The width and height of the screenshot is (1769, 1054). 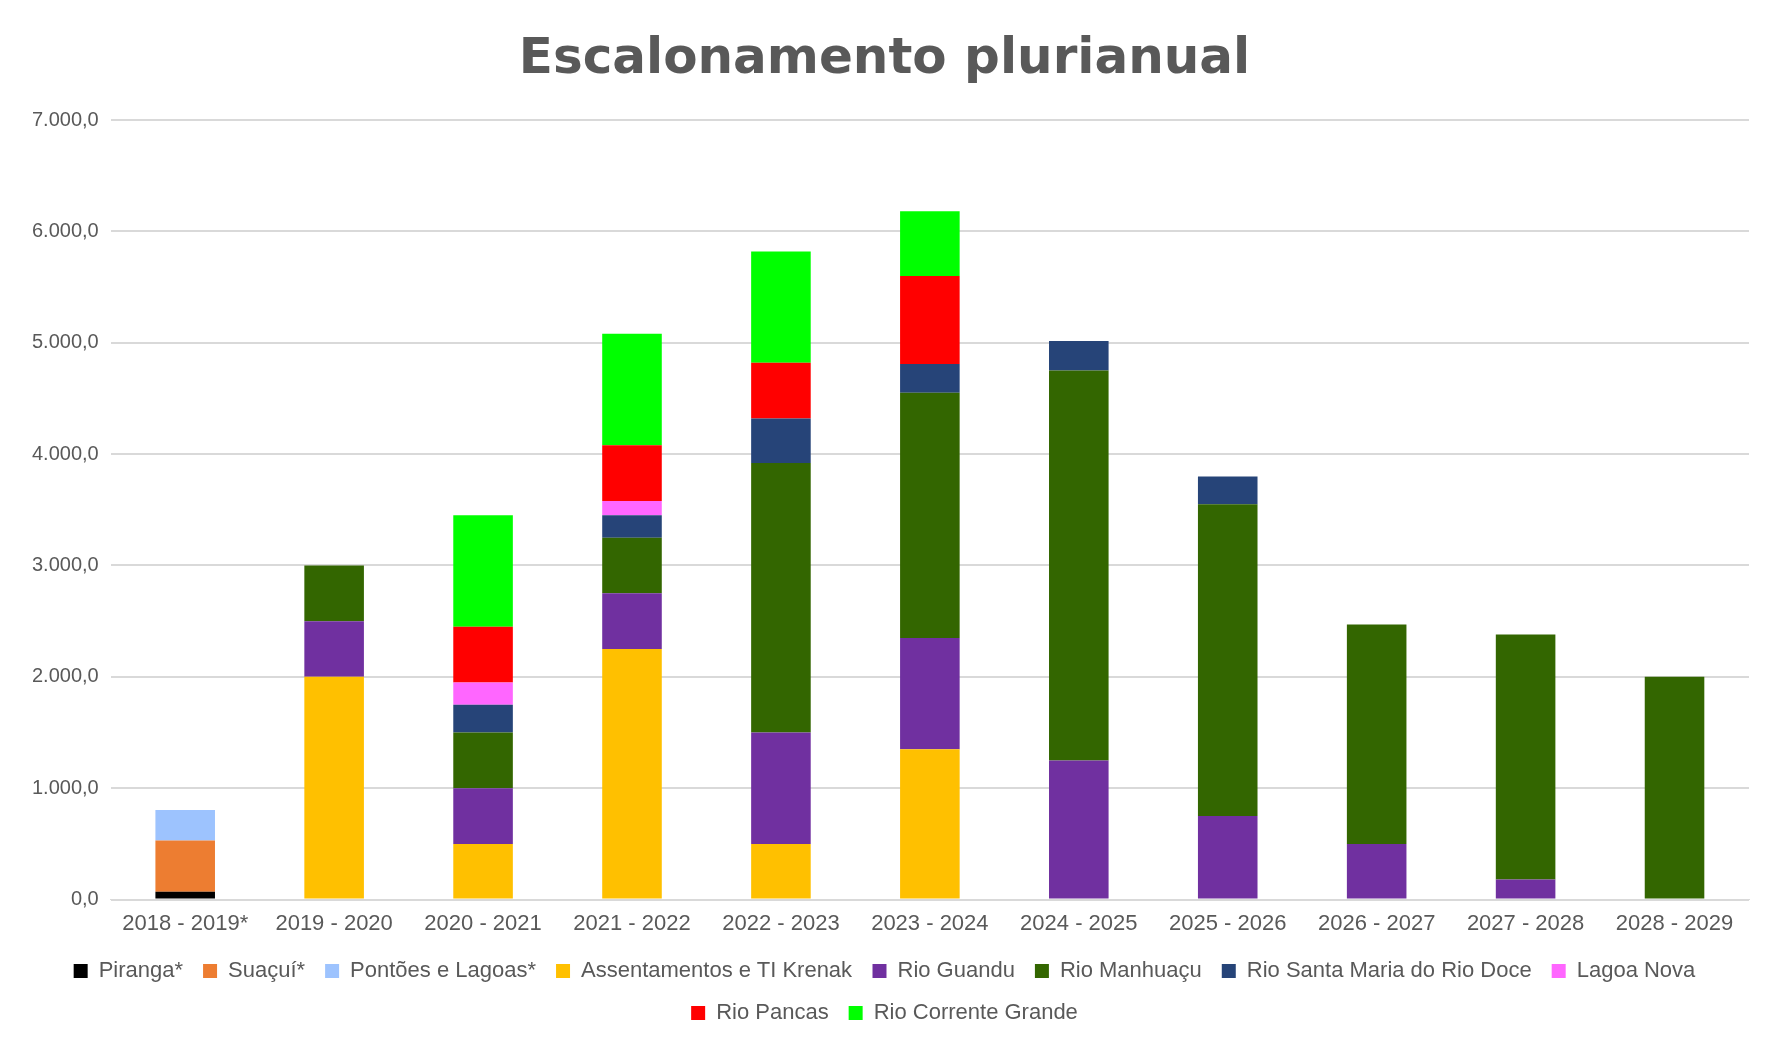 I want to click on y-tick-label: 6.000,0, so click(x=65, y=229).